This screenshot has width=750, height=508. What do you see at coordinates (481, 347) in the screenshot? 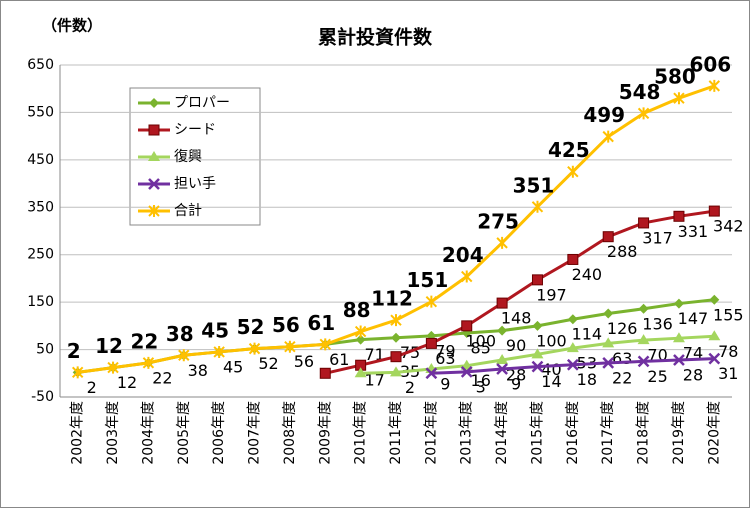
I see `data-label: 85` at bounding box center [481, 347].